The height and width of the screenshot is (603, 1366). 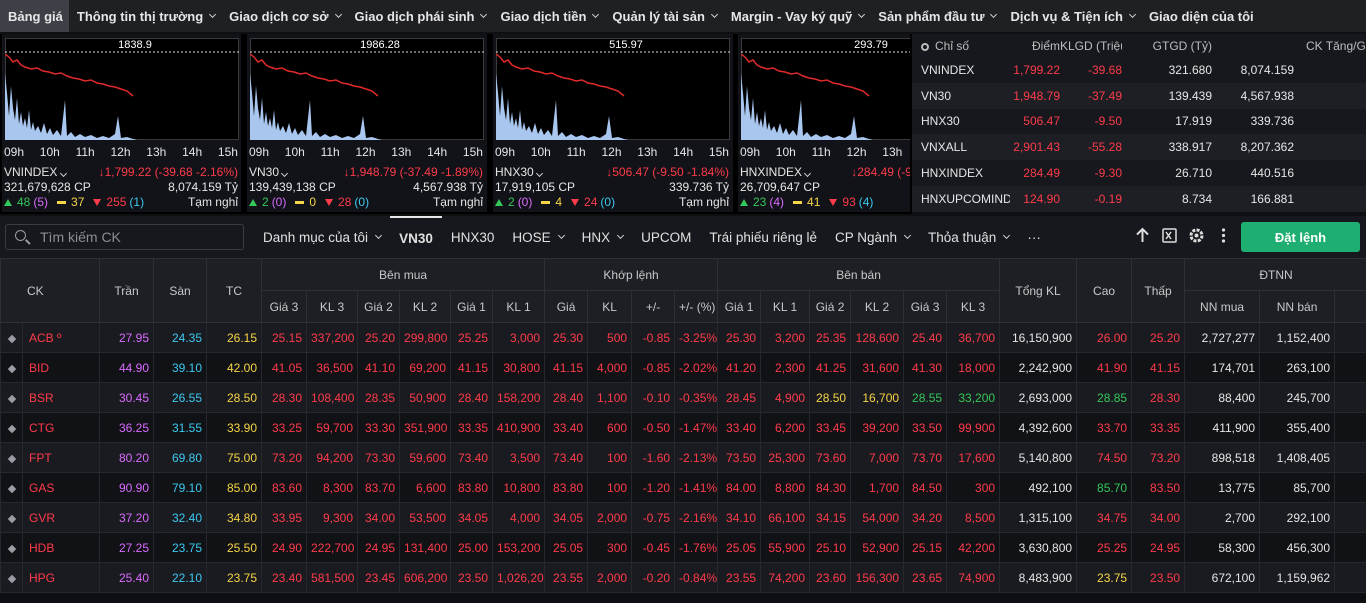 I want to click on search-box: Tìm kiếm CK, so click(x=124, y=237).